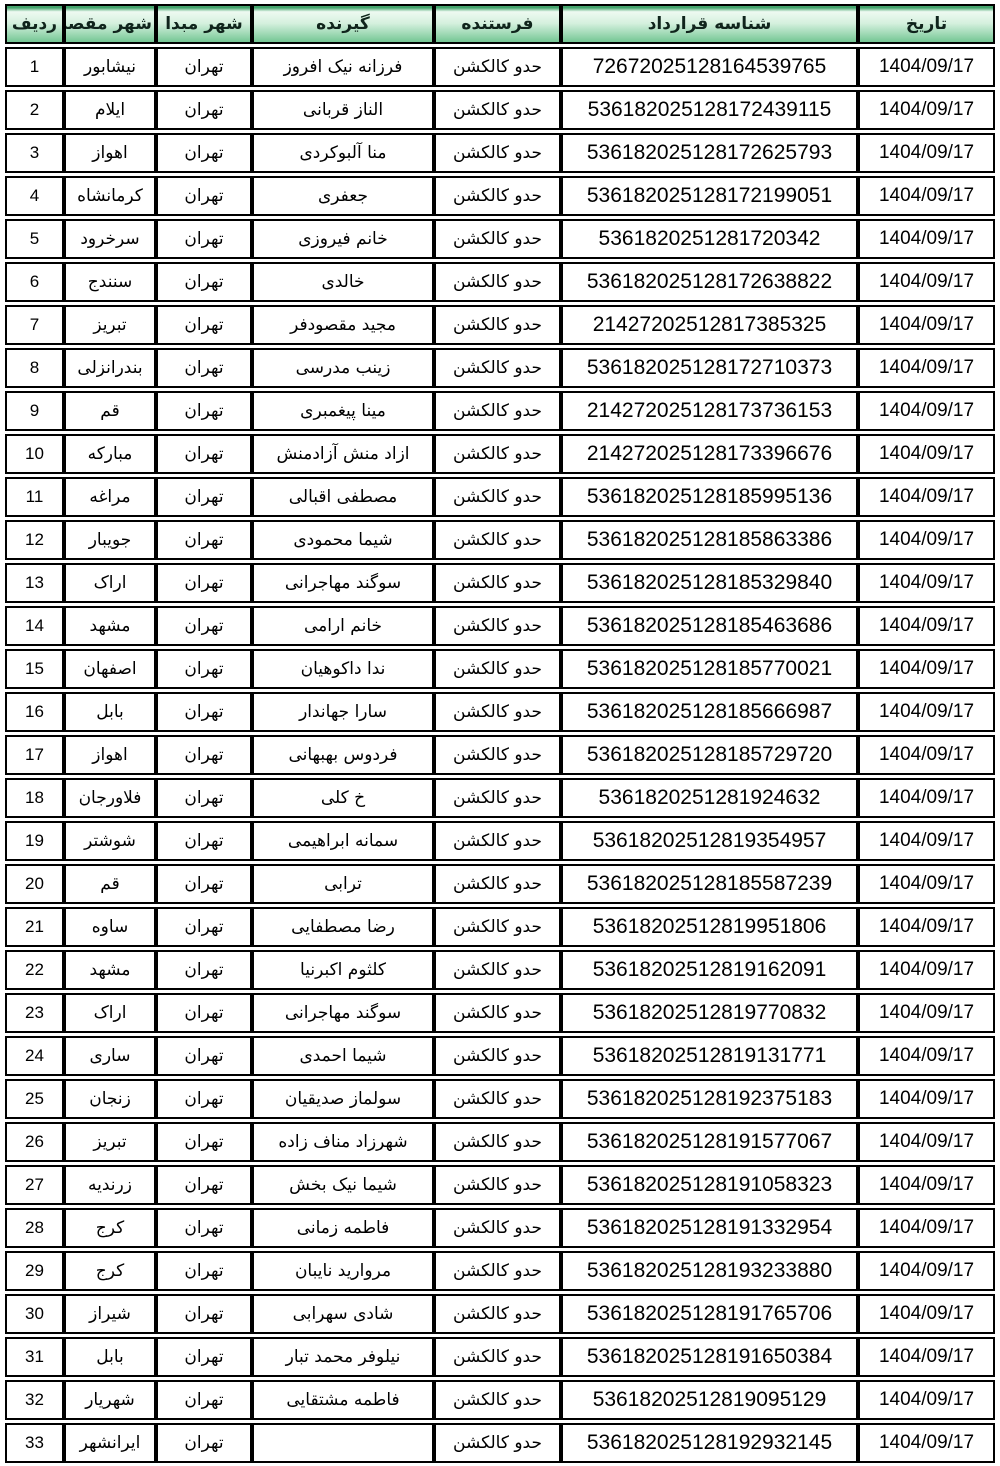 This screenshot has height=1466, width=1000. Describe the element at coordinates (343, 669) in the screenshot. I see `receiver-cell: ندا داکوهیان` at that location.